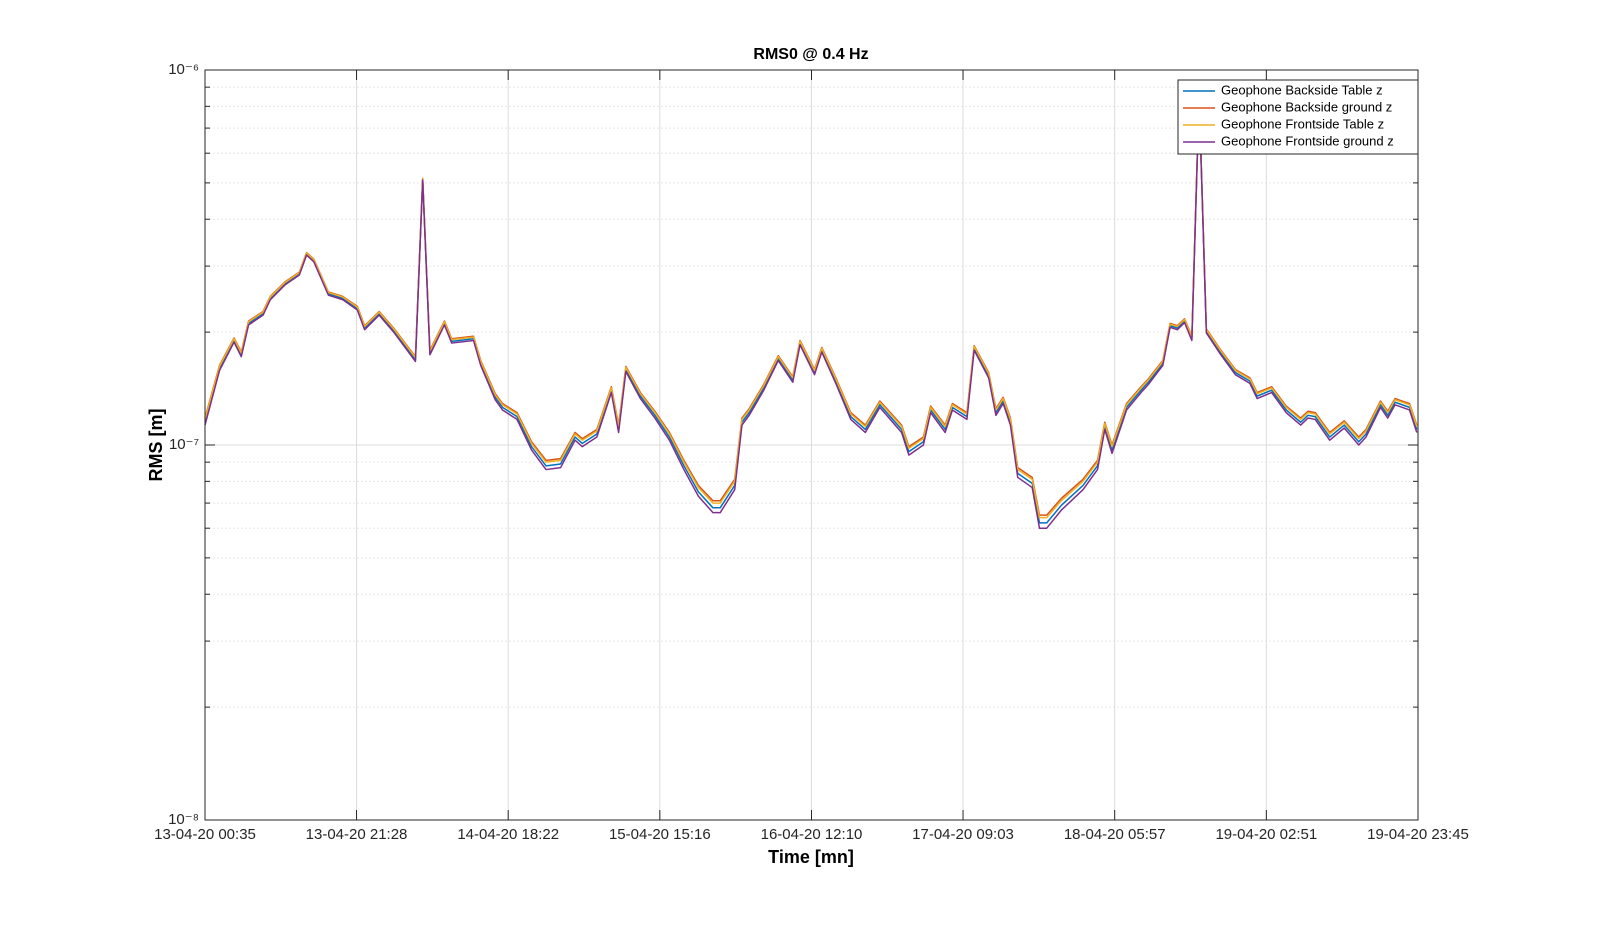 This screenshot has width=1600, height=942. What do you see at coordinates (660, 834) in the screenshot?
I see `x-tick-label: 15-04-20 15:16` at bounding box center [660, 834].